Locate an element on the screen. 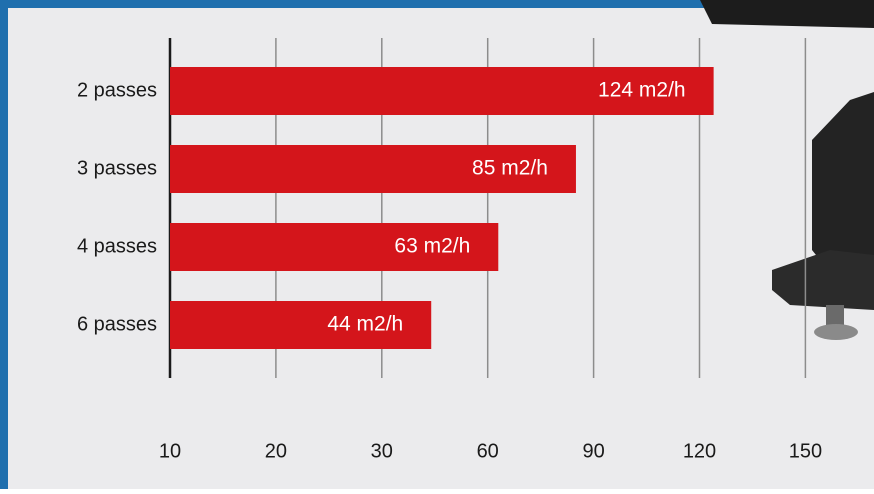  x-tick-label: 60 is located at coordinates (488, 451).